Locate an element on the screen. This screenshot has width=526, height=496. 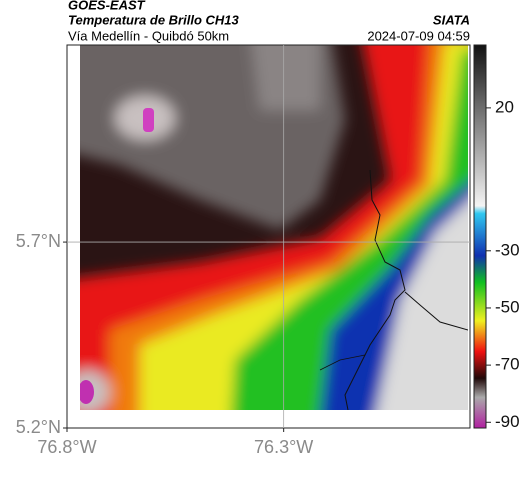
timestamp: 2024-07-09 04:59 is located at coordinates (418, 35).